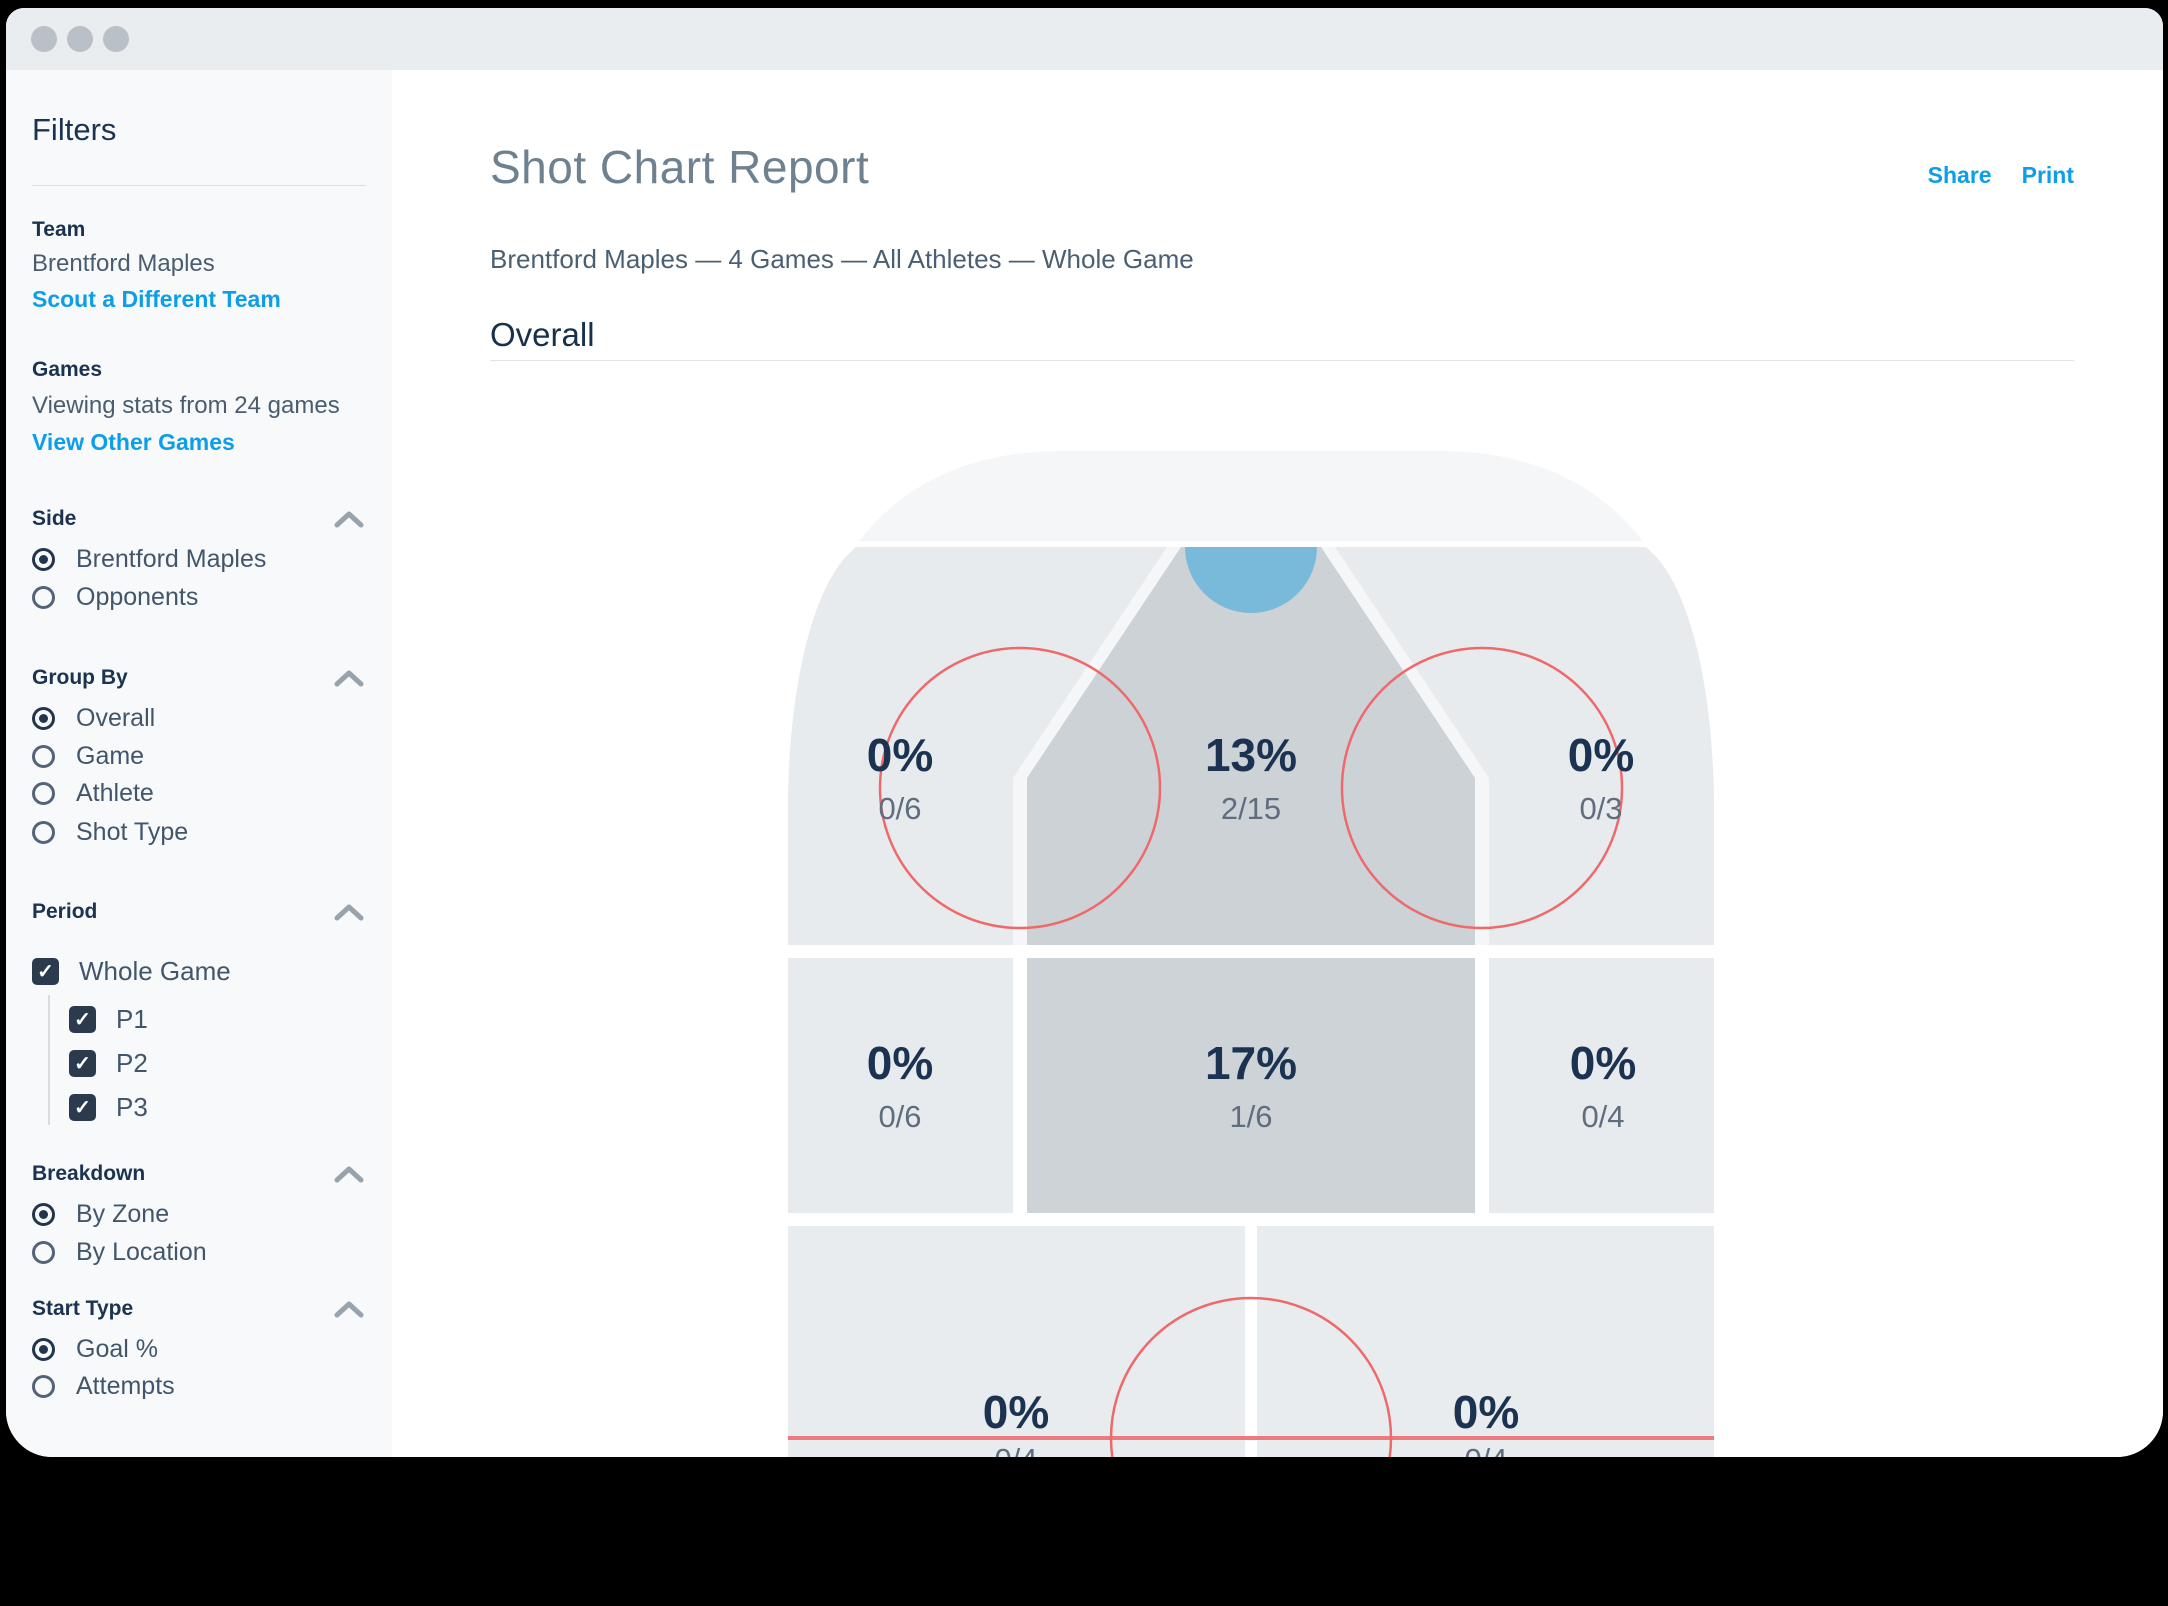  Describe the element at coordinates (2047, 175) in the screenshot. I see `print-button: Print` at that location.